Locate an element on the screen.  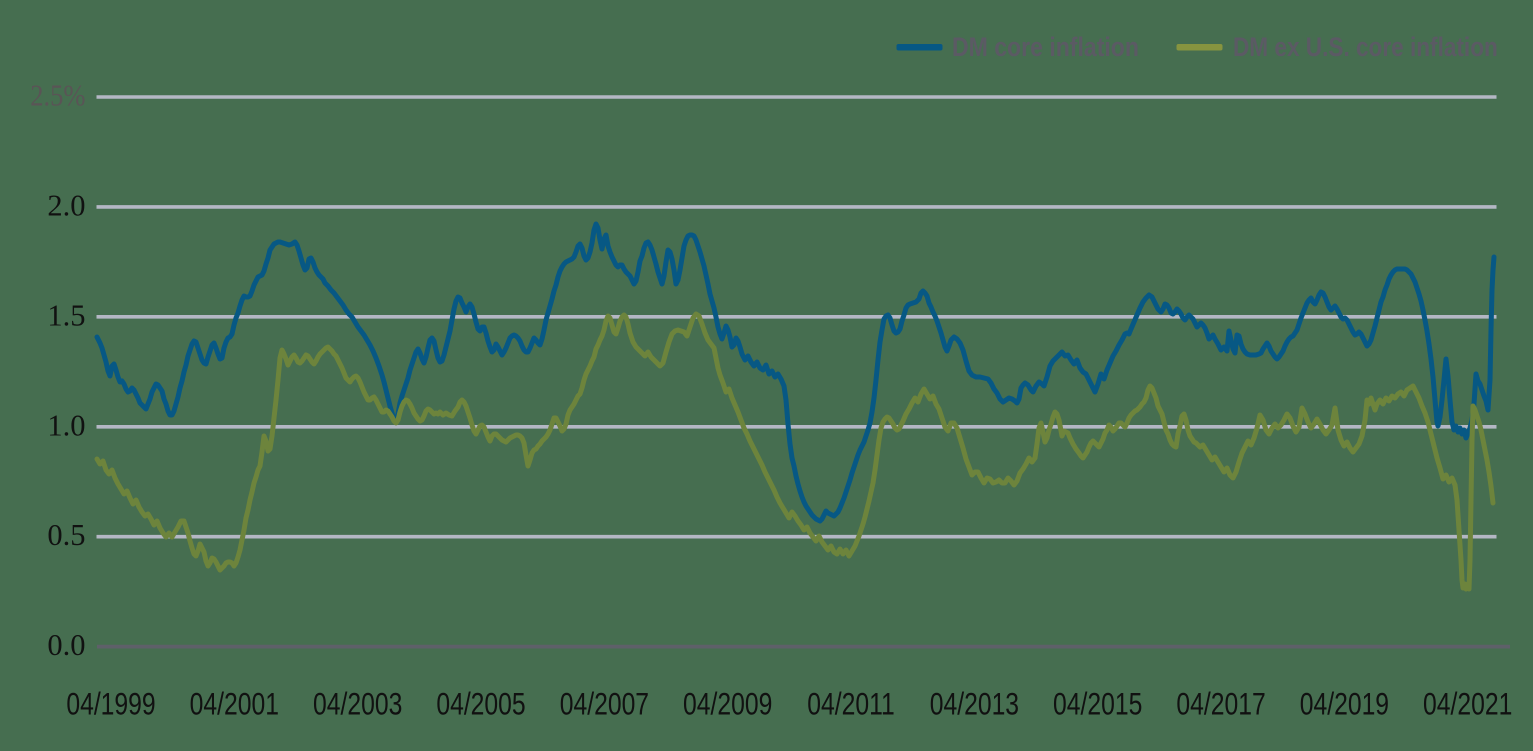
svg-text: 04/2009 is located at coordinates (727, 704).